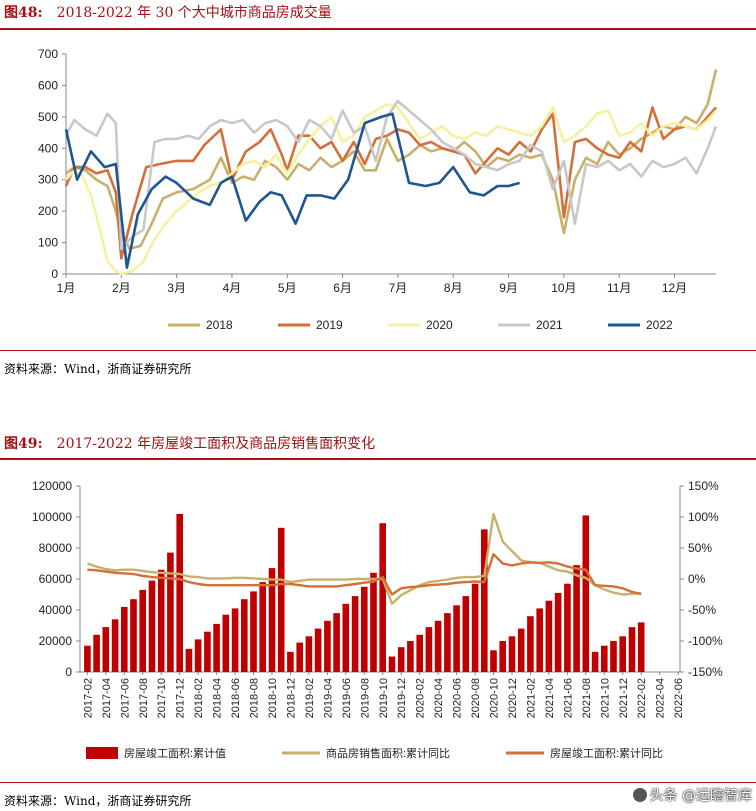  I want to click on figure-49-bottom-rule, so click(378, 782).